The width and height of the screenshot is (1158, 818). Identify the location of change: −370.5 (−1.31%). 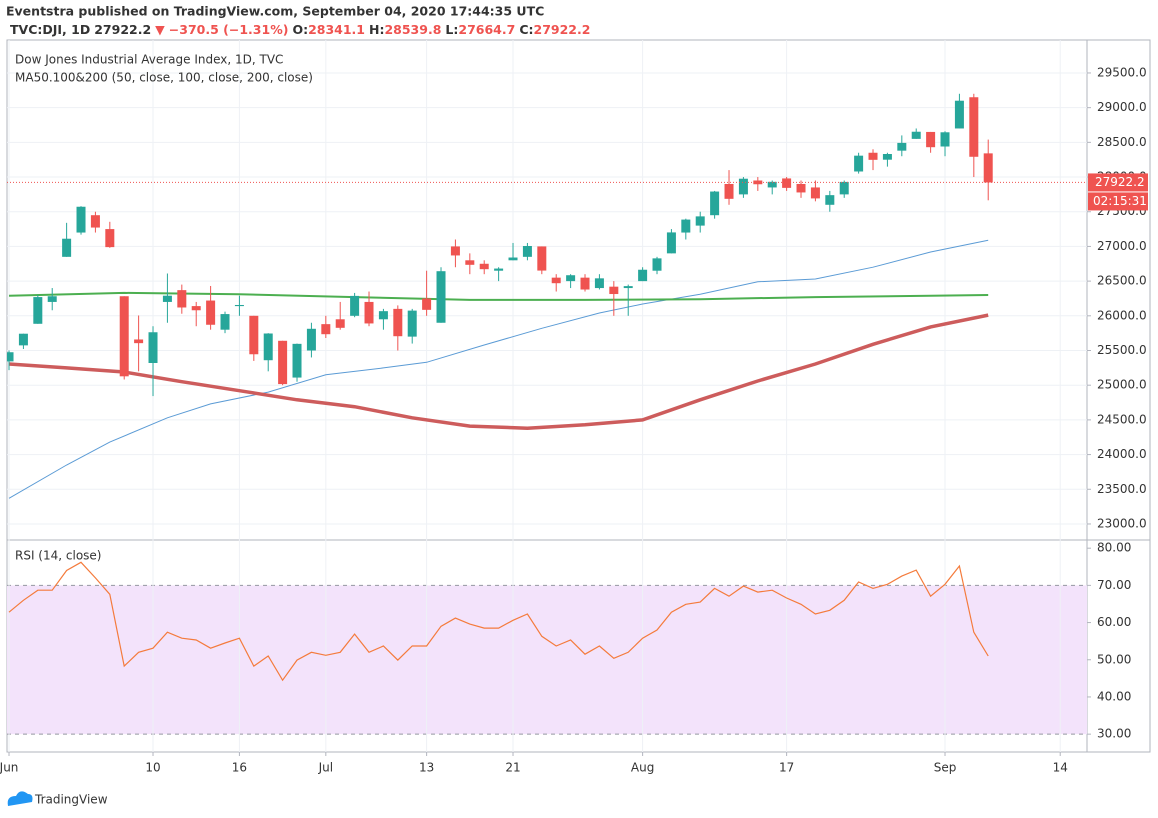
(229, 29).